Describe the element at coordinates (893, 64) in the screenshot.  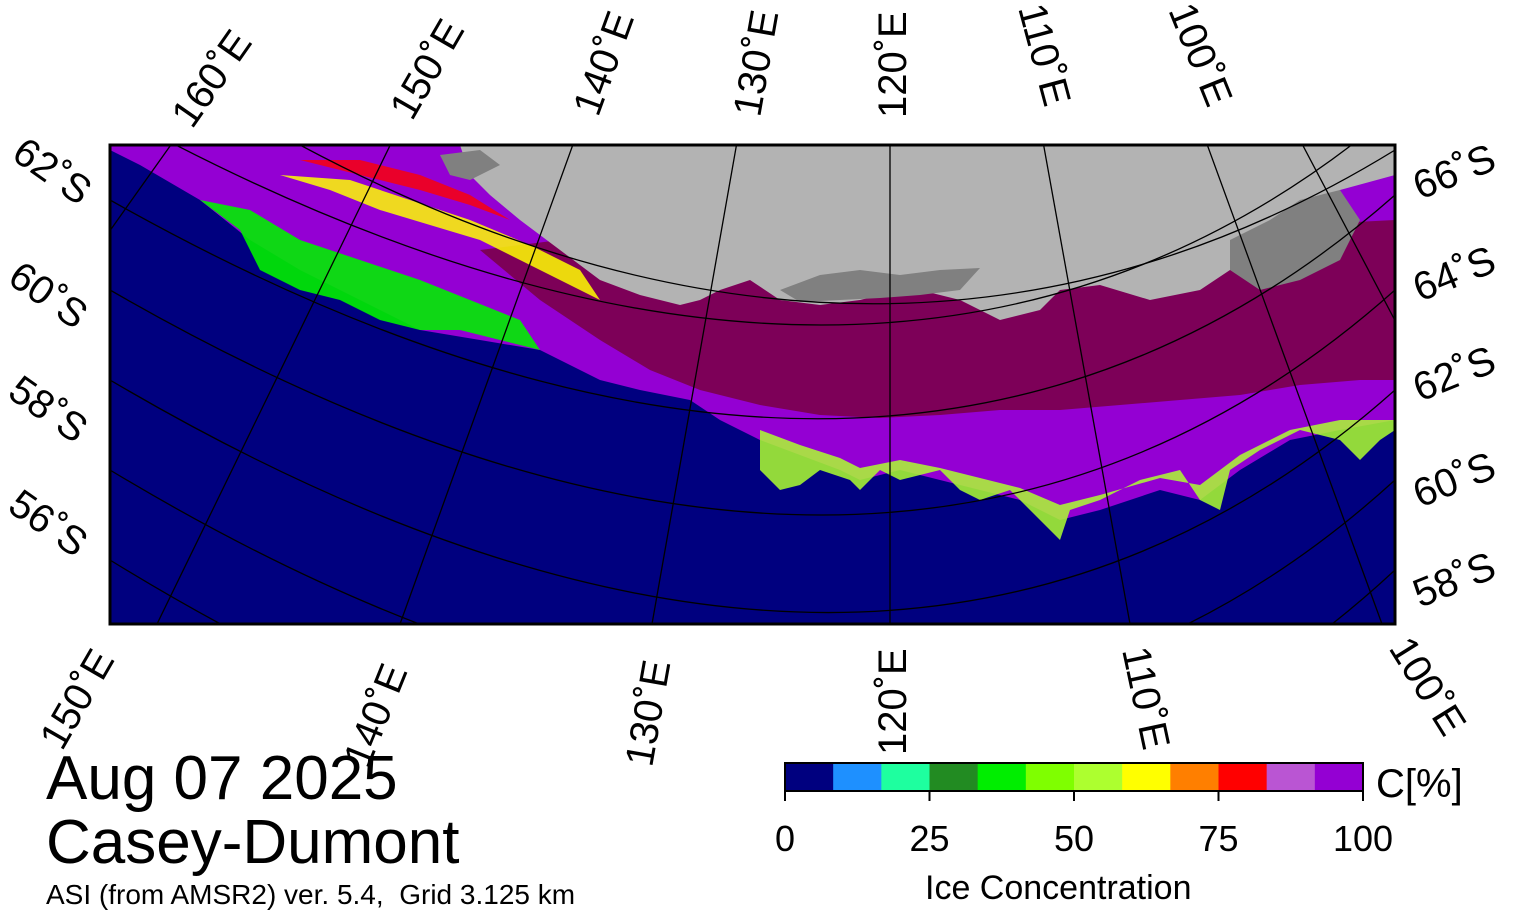
I see `lon-label-top: 120˚E` at that location.